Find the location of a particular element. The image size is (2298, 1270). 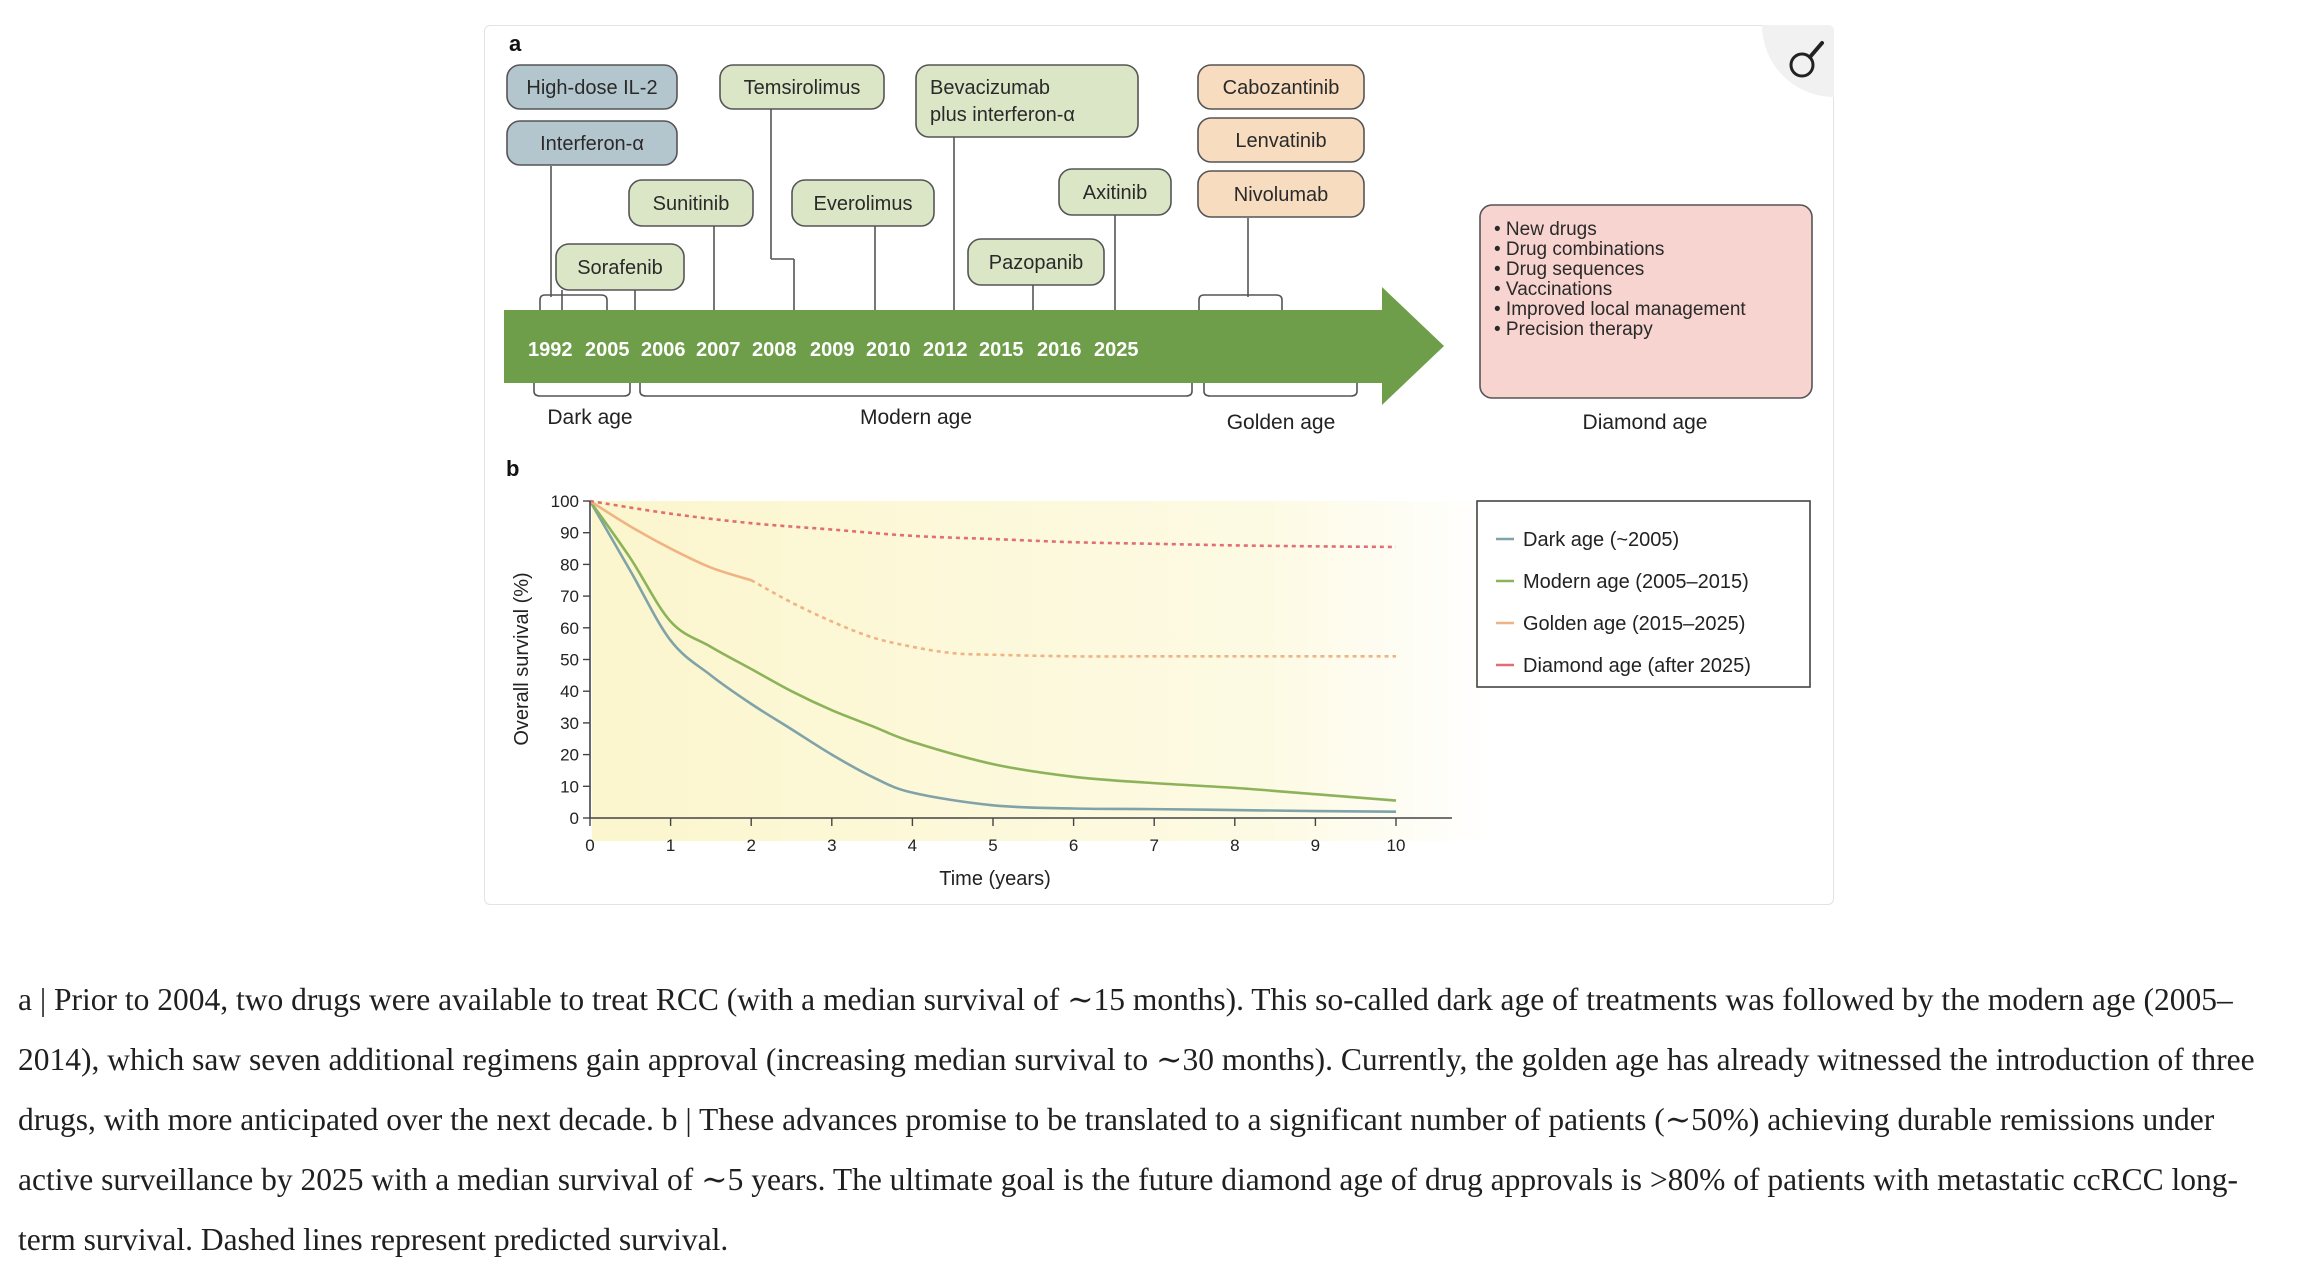

era-diamond: Diamond age is located at coordinates (1645, 422).